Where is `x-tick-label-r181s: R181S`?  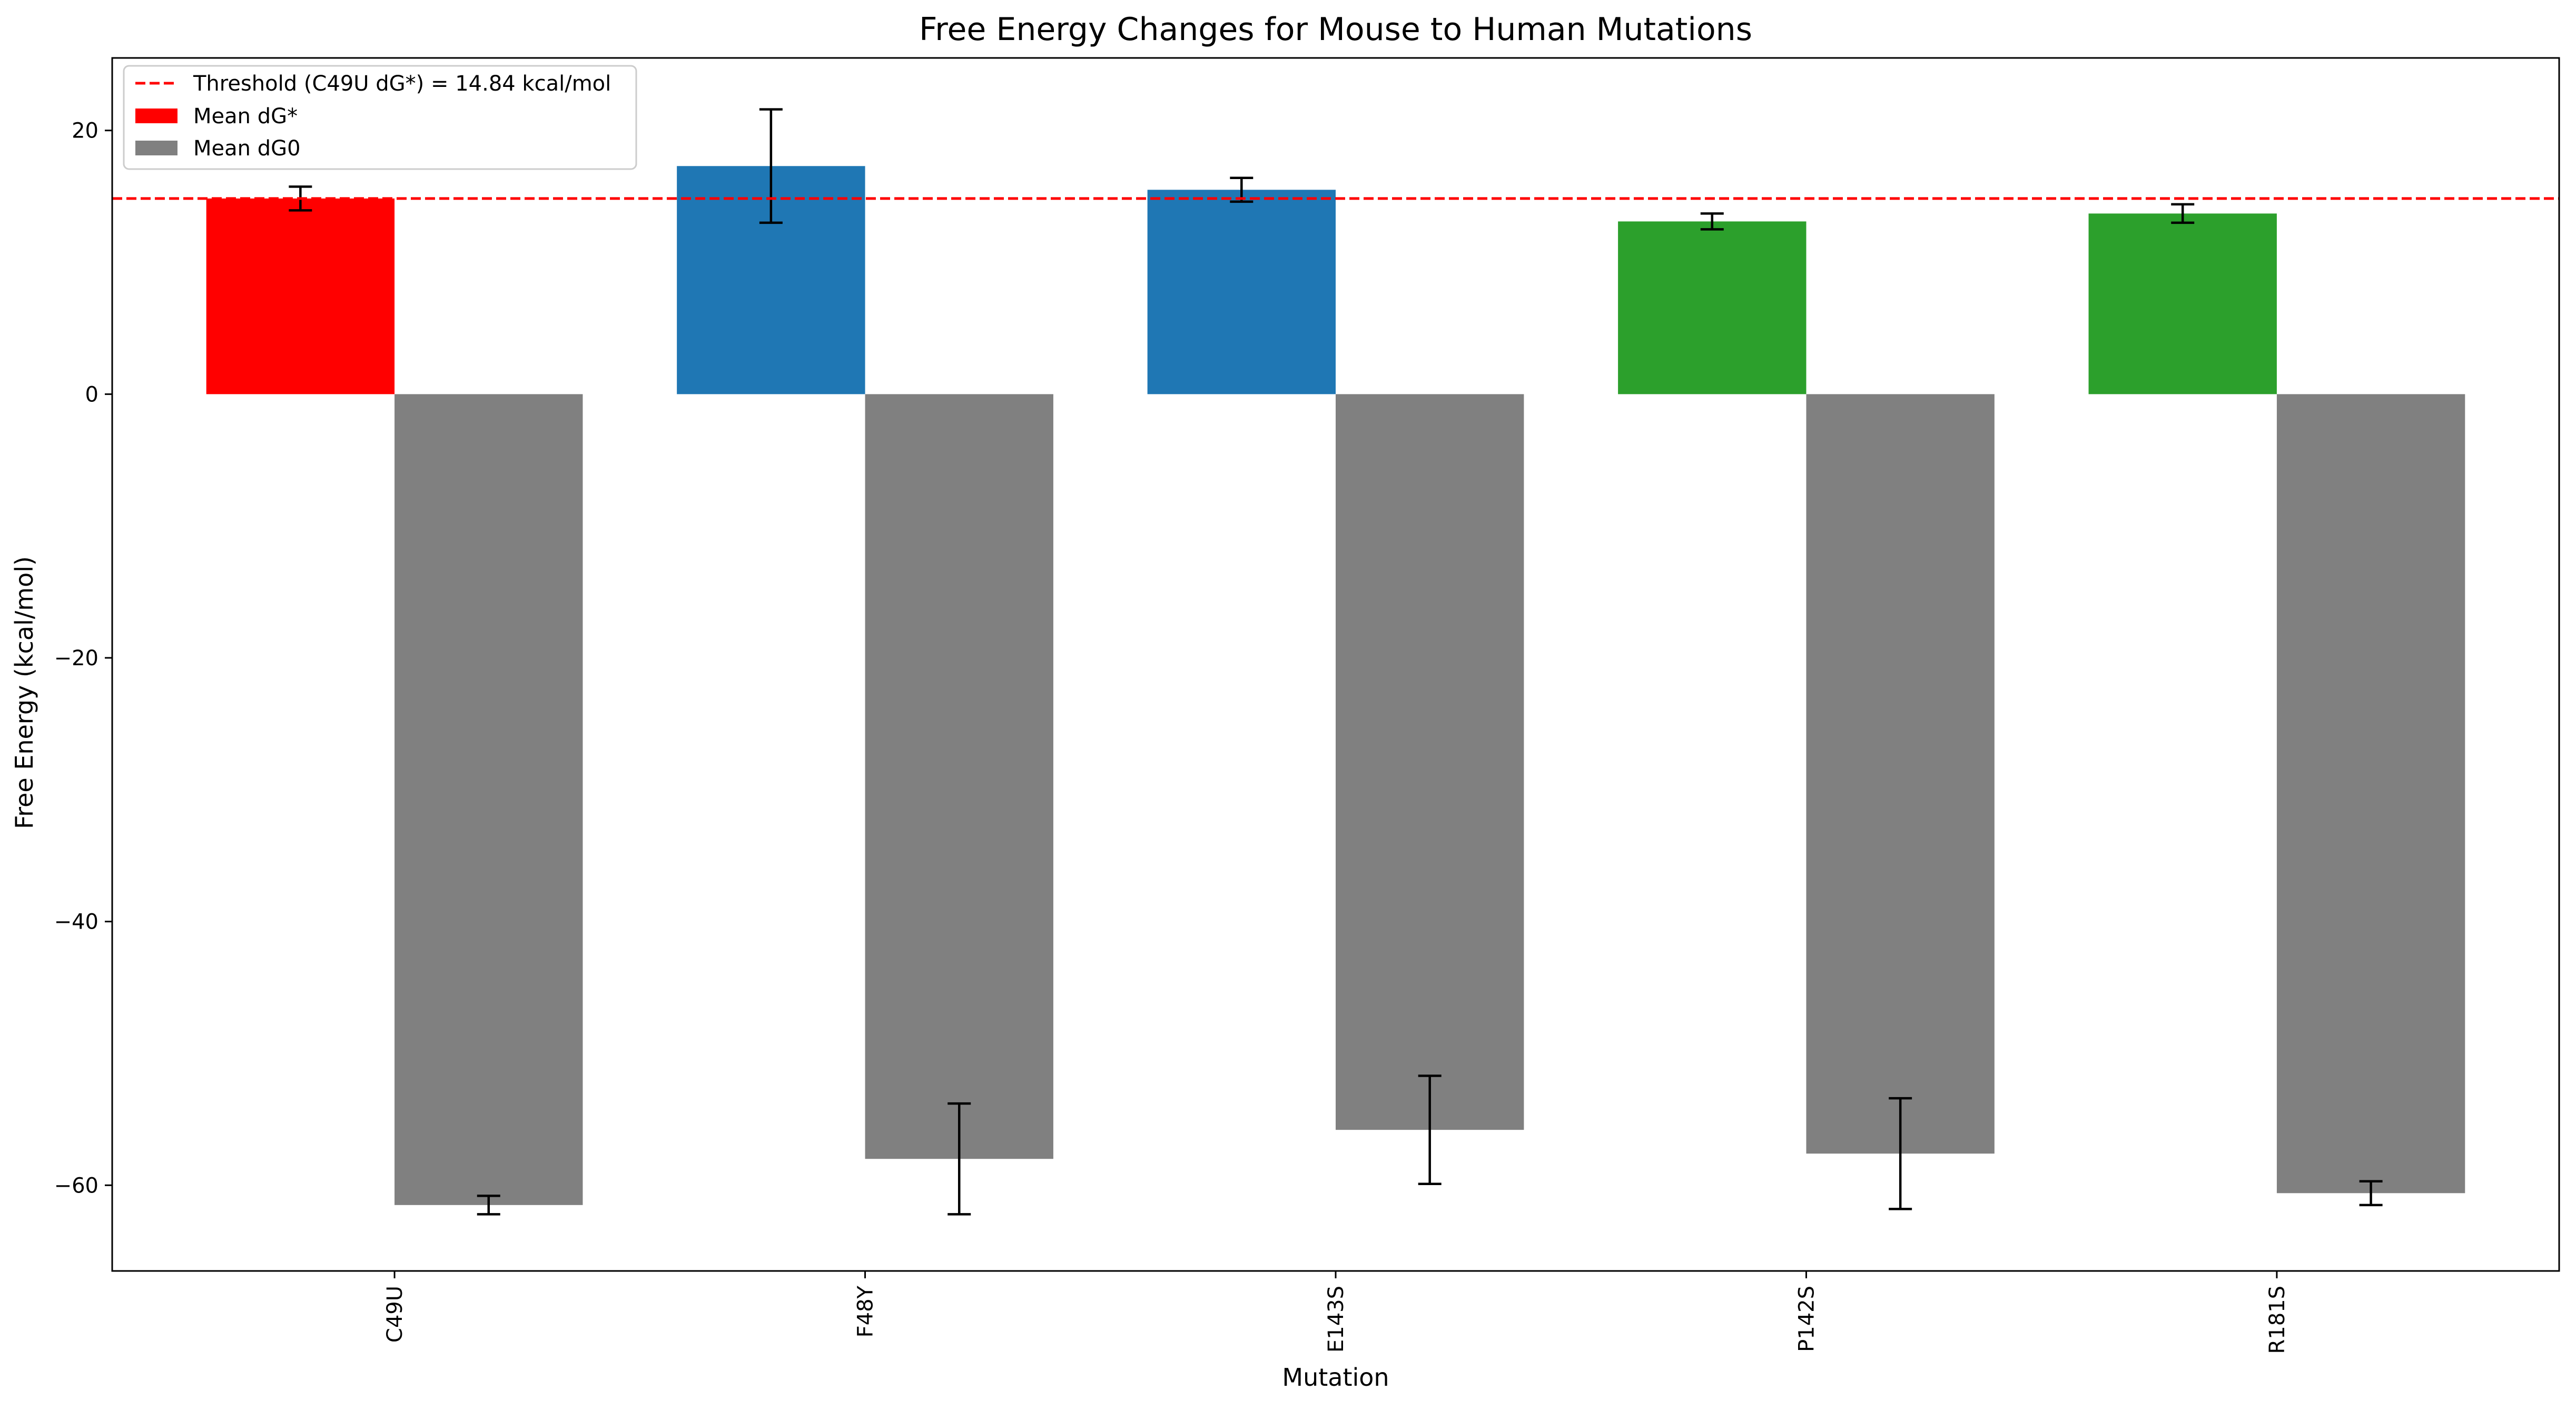
x-tick-label-r181s: R181S is located at coordinates (2277, 1320).